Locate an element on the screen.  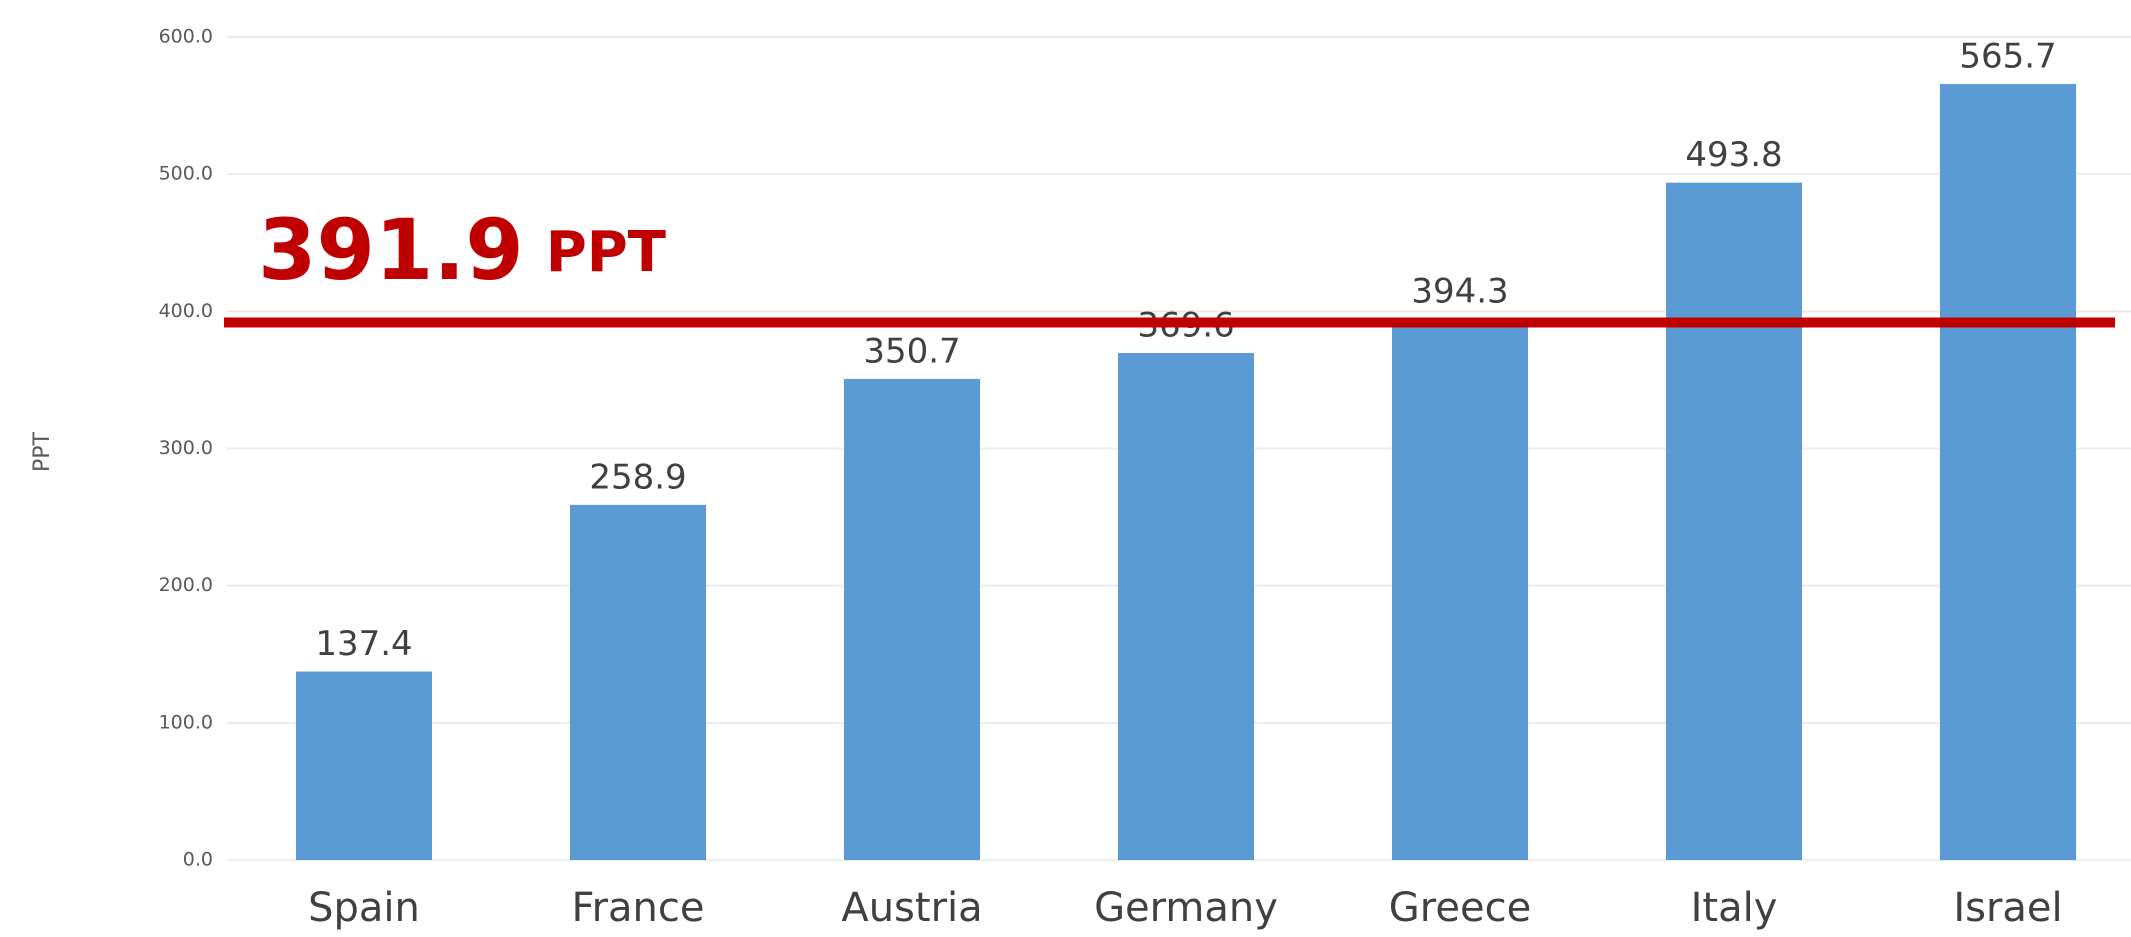
x-tick-label: Israel is located at coordinates (2007, 908).